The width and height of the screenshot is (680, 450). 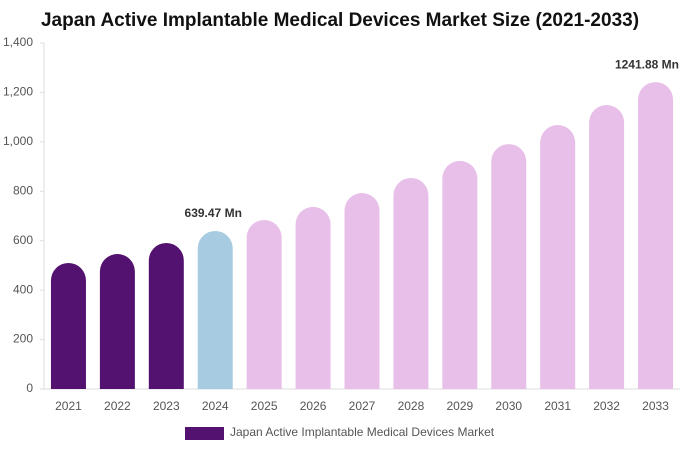 What do you see at coordinates (23, 240) in the screenshot?
I see `y-tick-label: 600` at bounding box center [23, 240].